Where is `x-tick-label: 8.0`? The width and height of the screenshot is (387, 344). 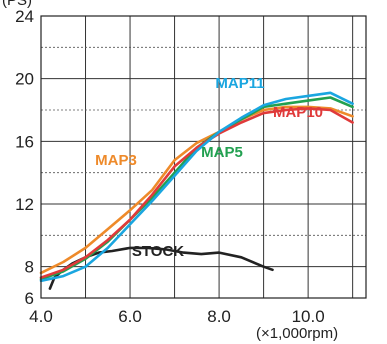 x-tick-label: 8.0 is located at coordinates (219, 316).